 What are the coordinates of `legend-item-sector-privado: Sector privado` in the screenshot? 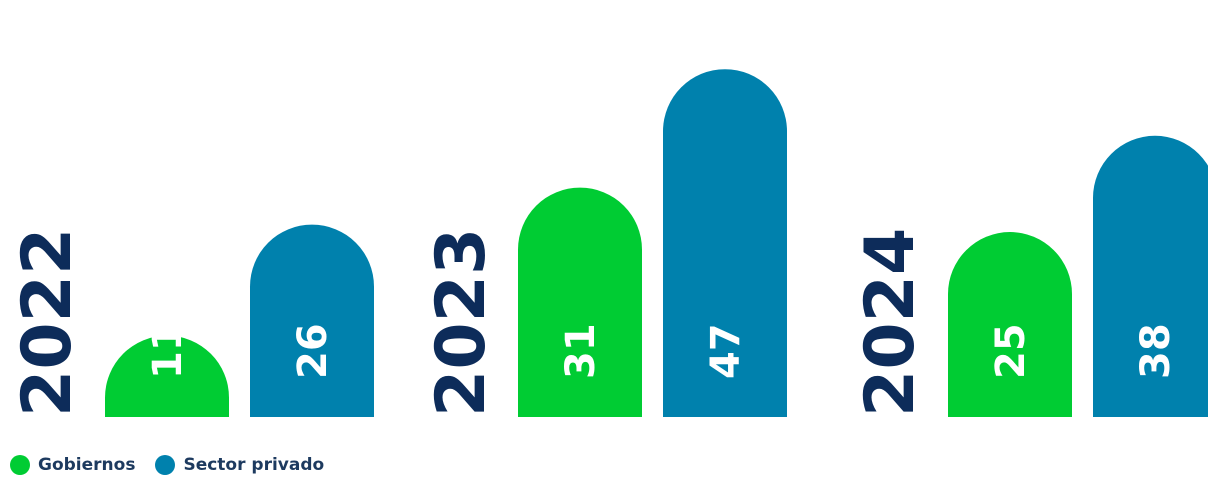 It's located at (239, 465).